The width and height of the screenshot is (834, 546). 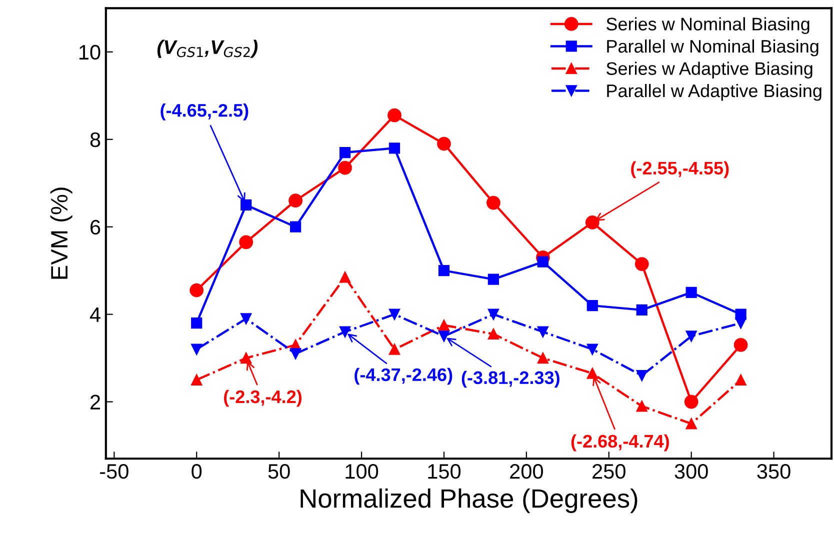 I want to click on y-tick-label: 8, so click(x=95, y=140).